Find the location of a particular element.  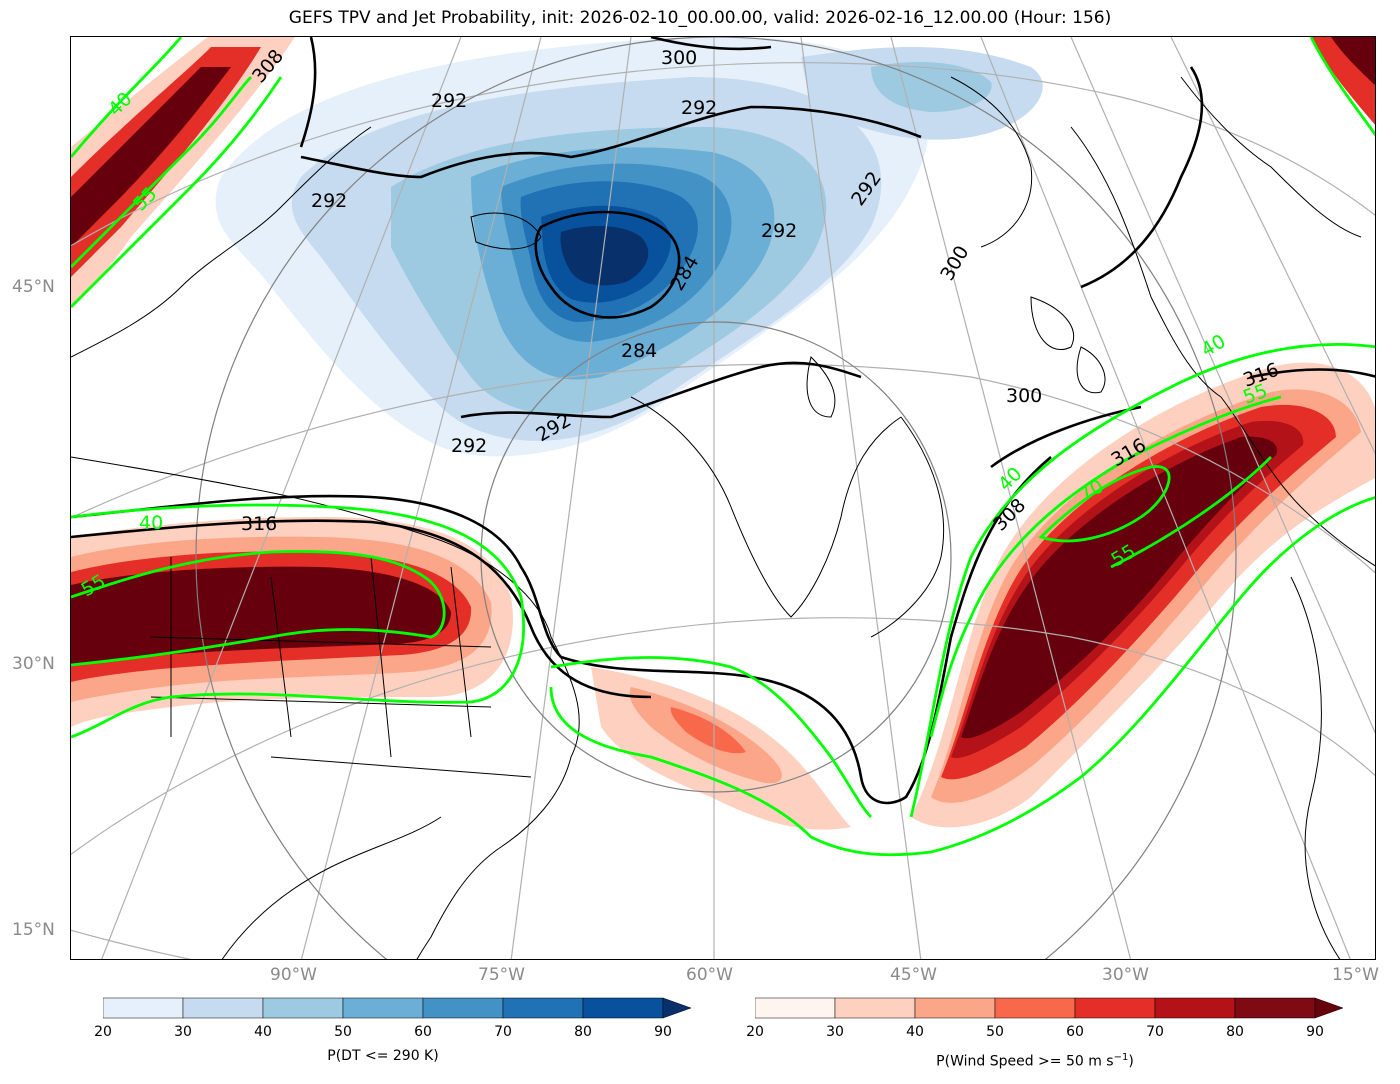

lon-label: 75°W is located at coordinates (501, 975).